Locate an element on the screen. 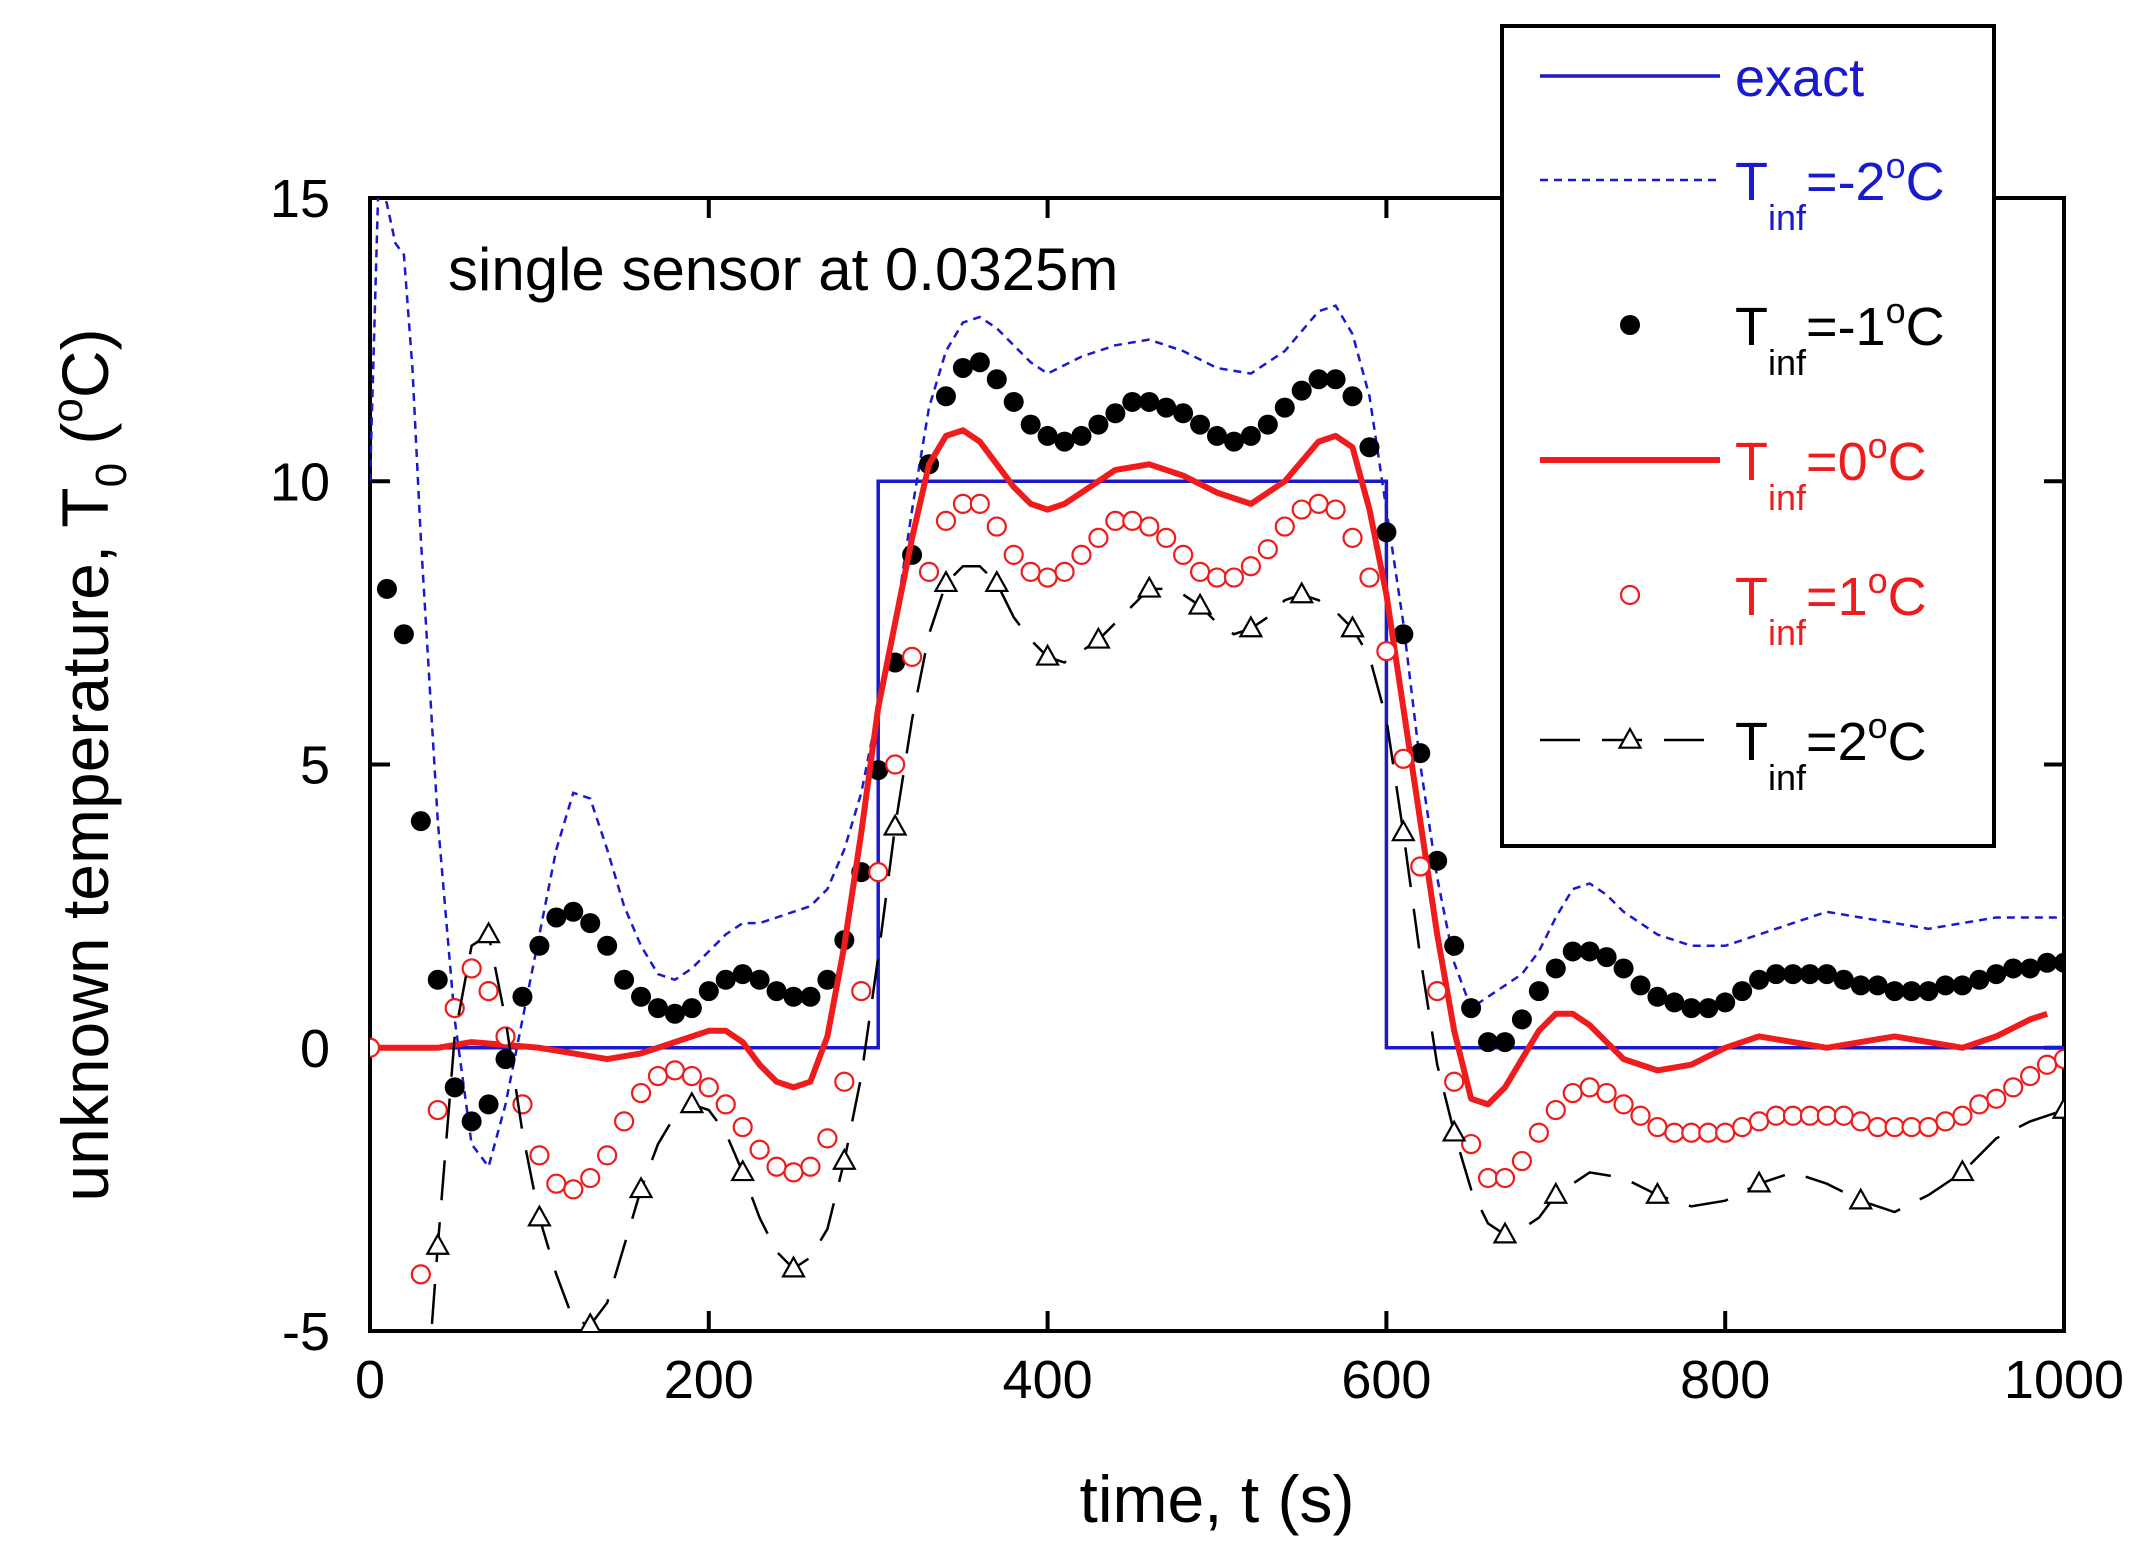 Image resolution: width=2151 pixels, height=1560 pixels. x-tick-label: 400 is located at coordinates (1048, 1380).